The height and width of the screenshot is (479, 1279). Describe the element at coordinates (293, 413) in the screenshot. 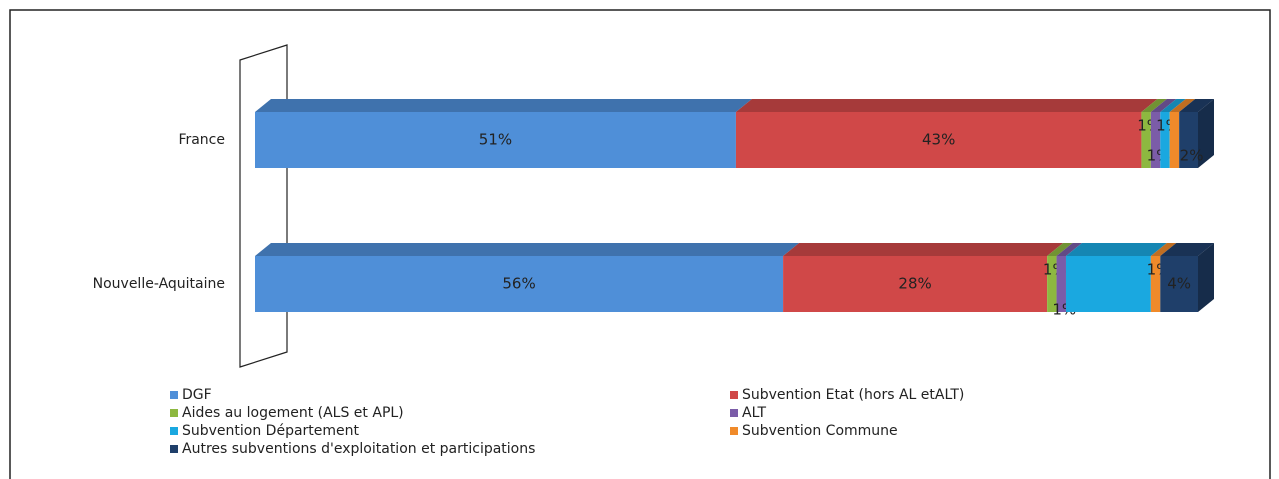

I see `legend-label: Aides au logement (ALS et APL)` at that location.